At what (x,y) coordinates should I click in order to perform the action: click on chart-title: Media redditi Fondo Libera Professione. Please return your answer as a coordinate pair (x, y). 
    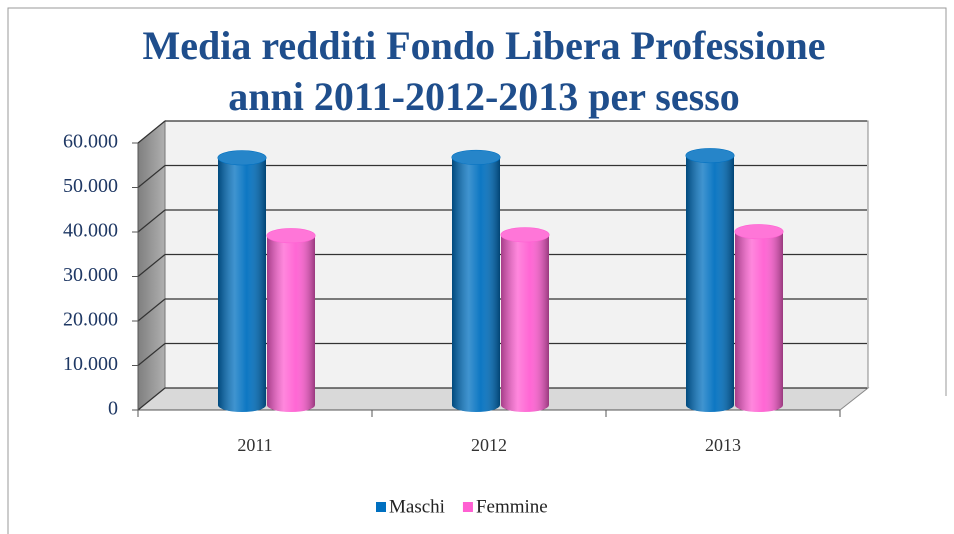
    Looking at the image, I should click on (484, 45).